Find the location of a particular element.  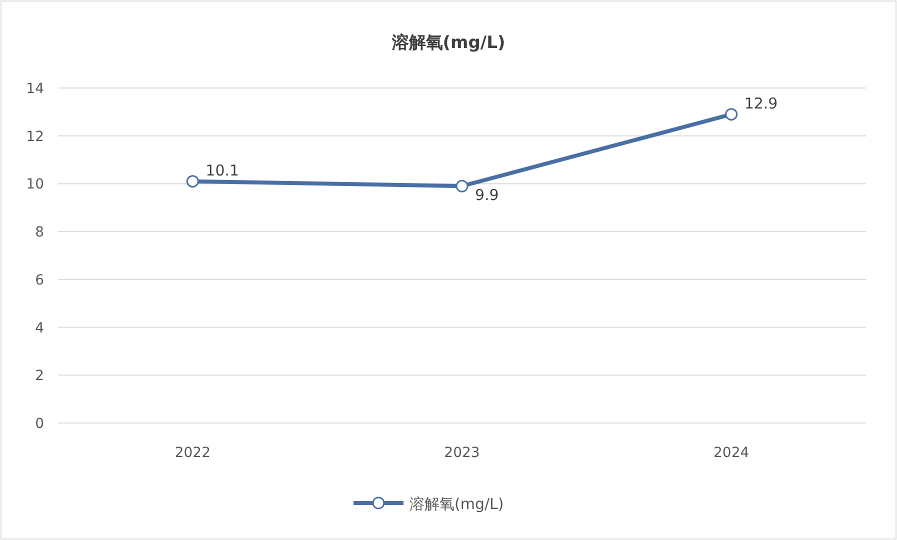

x-tick-label: 2022 is located at coordinates (192, 453).